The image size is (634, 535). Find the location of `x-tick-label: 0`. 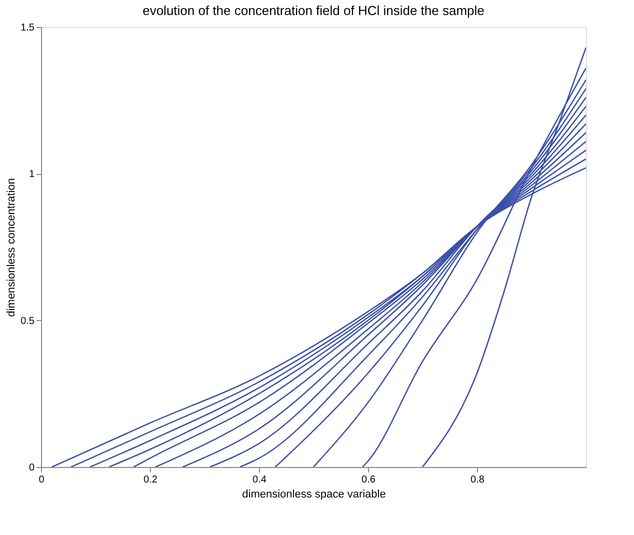

x-tick-label: 0 is located at coordinates (41, 480).